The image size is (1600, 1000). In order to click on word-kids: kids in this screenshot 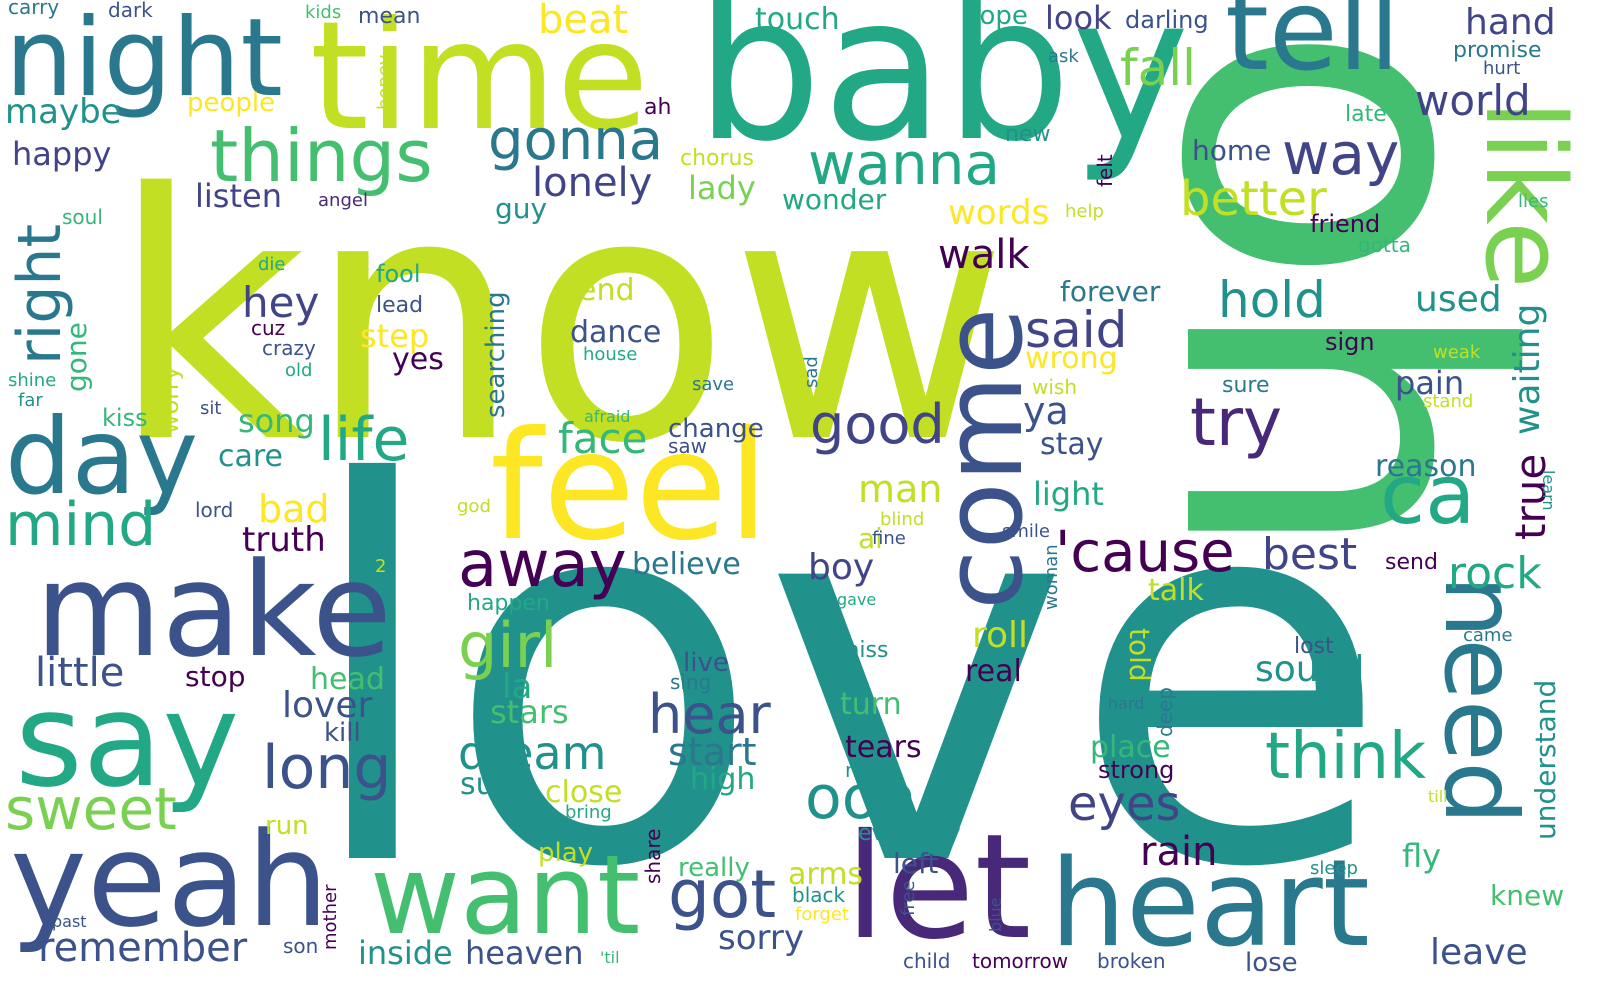, I will do `click(323, 12)`.